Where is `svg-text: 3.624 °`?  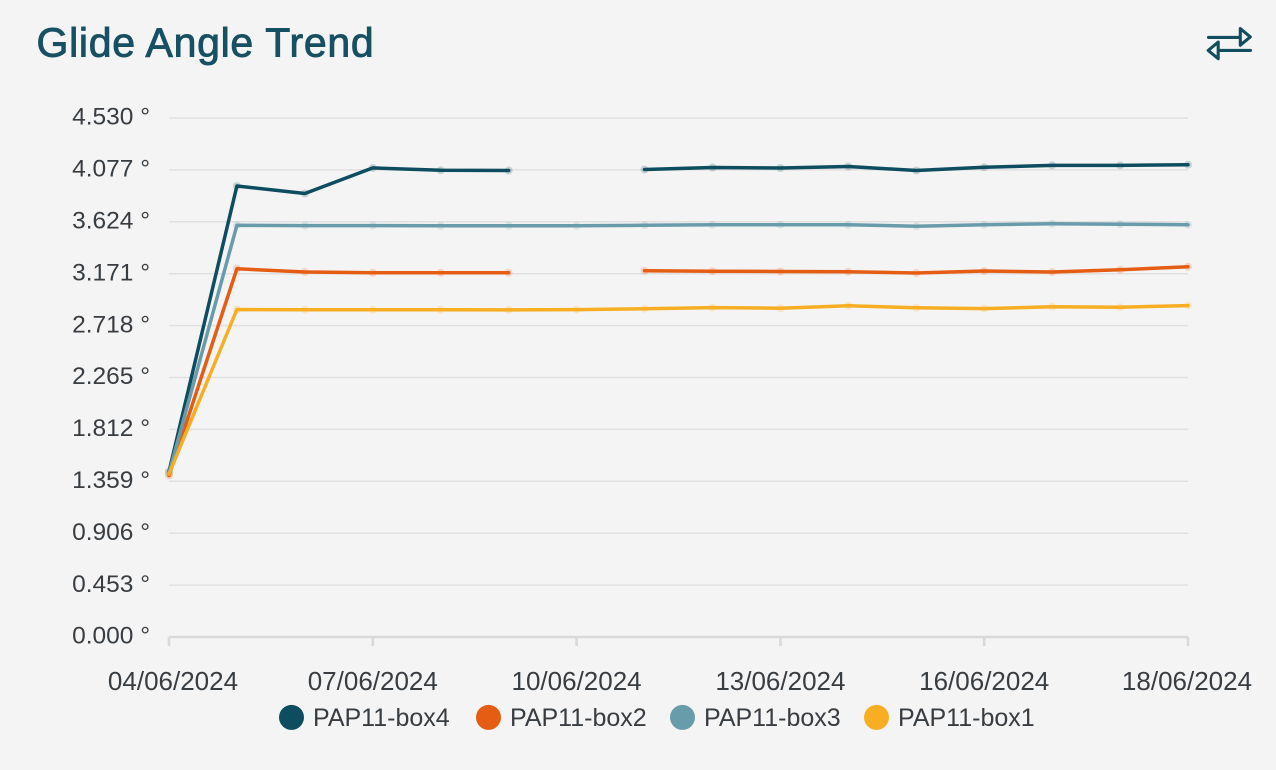 svg-text: 3.624 ° is located at coordinates (111, 220).